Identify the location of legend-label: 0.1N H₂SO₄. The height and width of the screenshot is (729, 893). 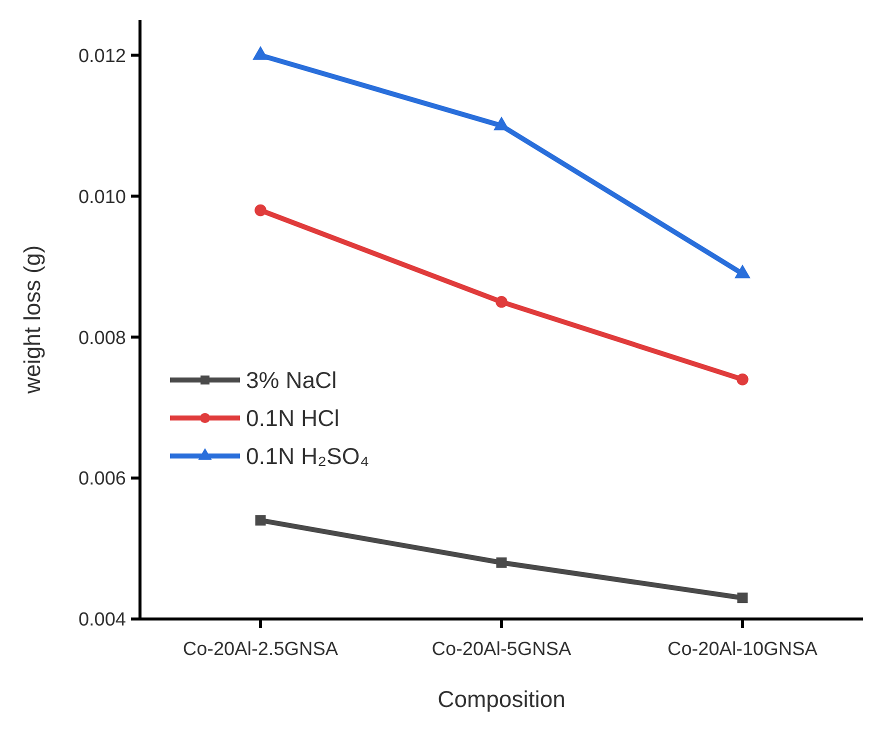
(308, 456).